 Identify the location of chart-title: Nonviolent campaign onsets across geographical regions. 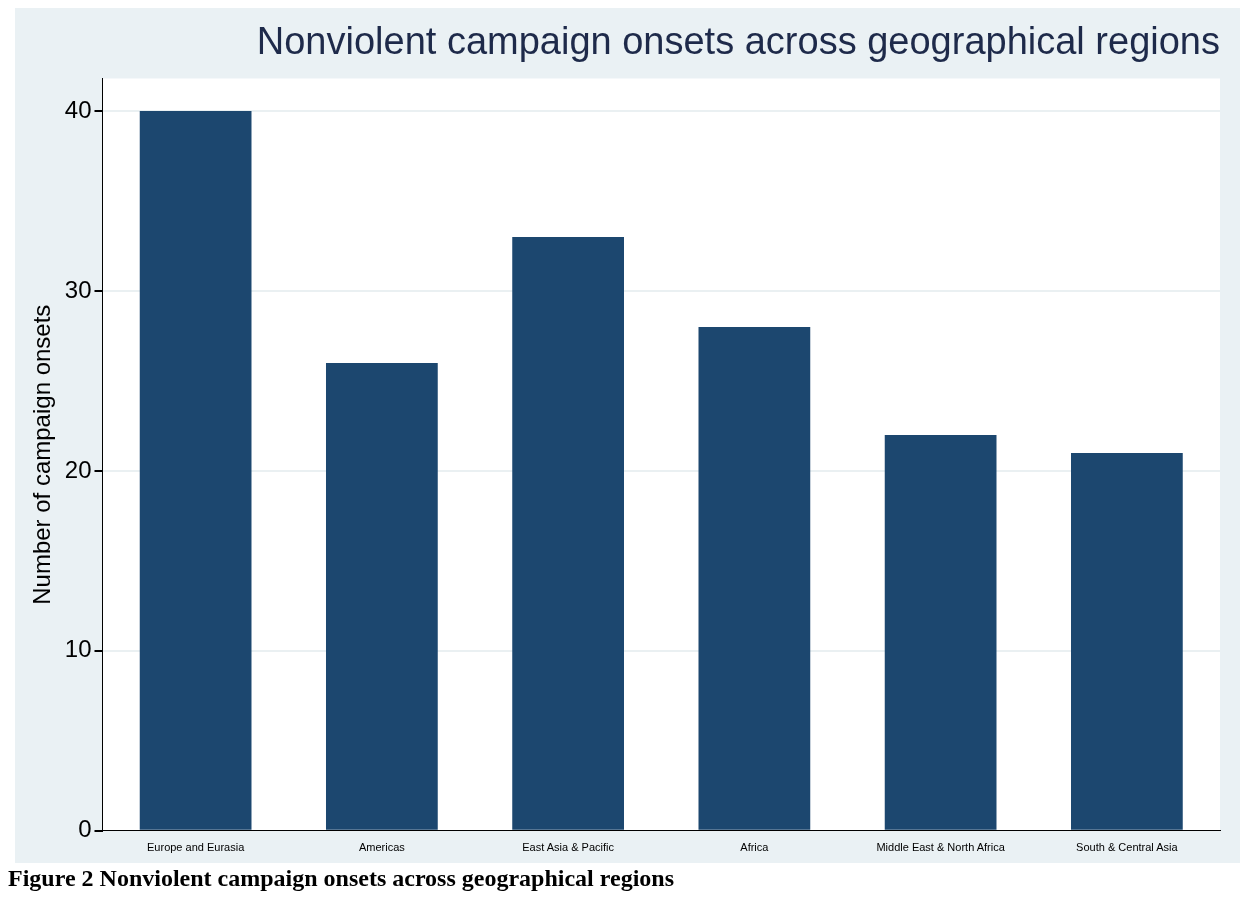
(738, 41).